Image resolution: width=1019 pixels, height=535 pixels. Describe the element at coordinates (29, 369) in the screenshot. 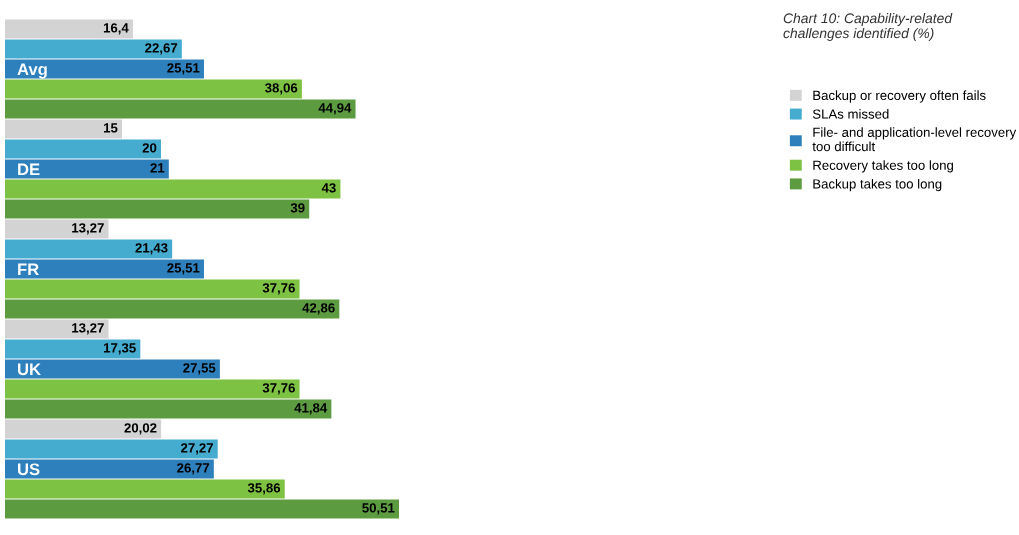

I see `y-tick-label: UK` at that location.